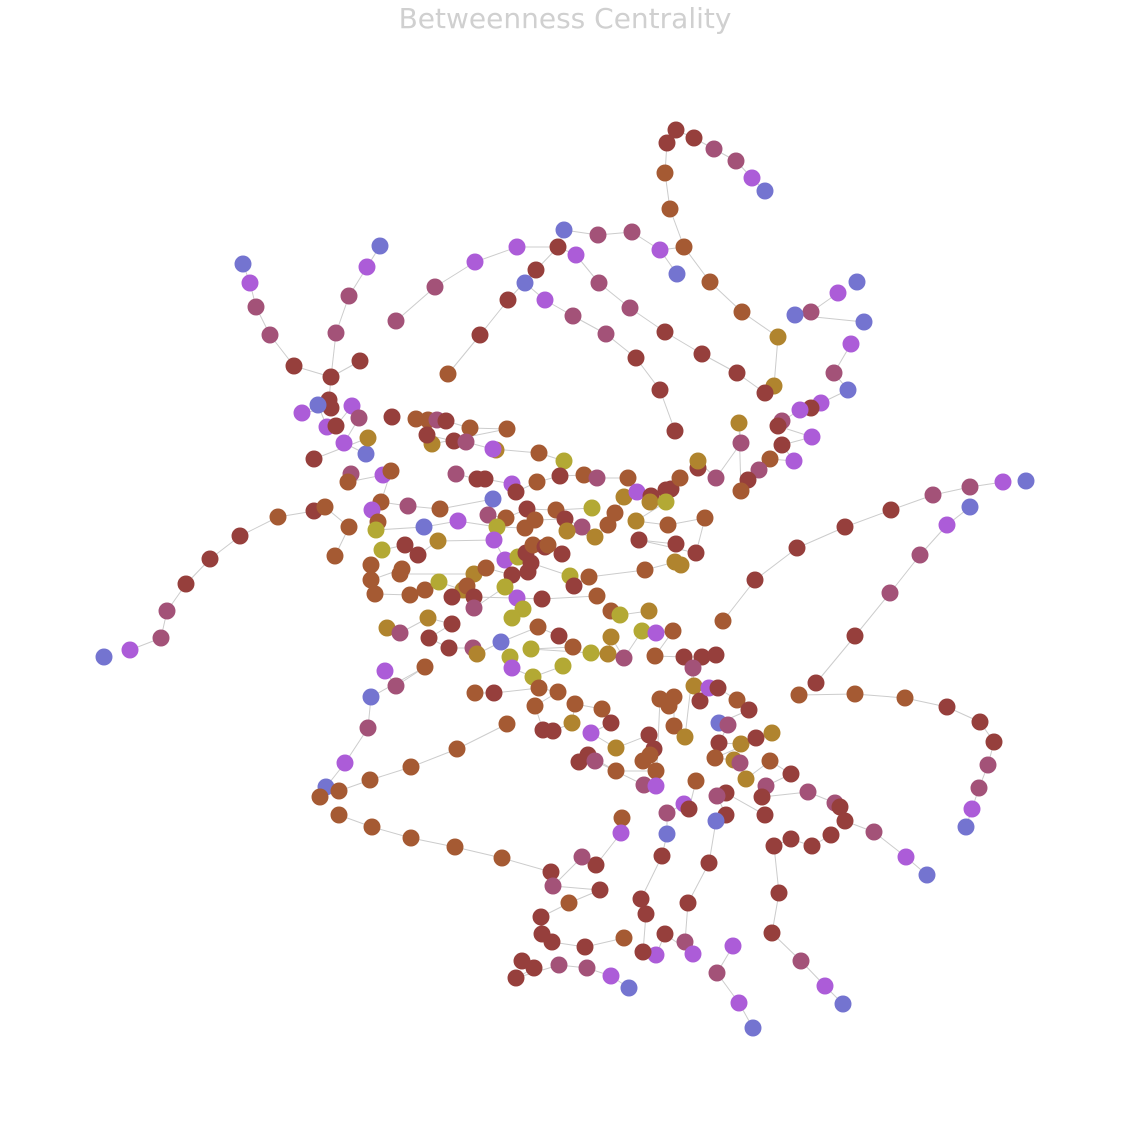 This screenshot has width=1130, height=1130. Describe the element at coordinates (565, 18) in the screenshot. I see `chart-title: Betweenness Centrality` at that location.